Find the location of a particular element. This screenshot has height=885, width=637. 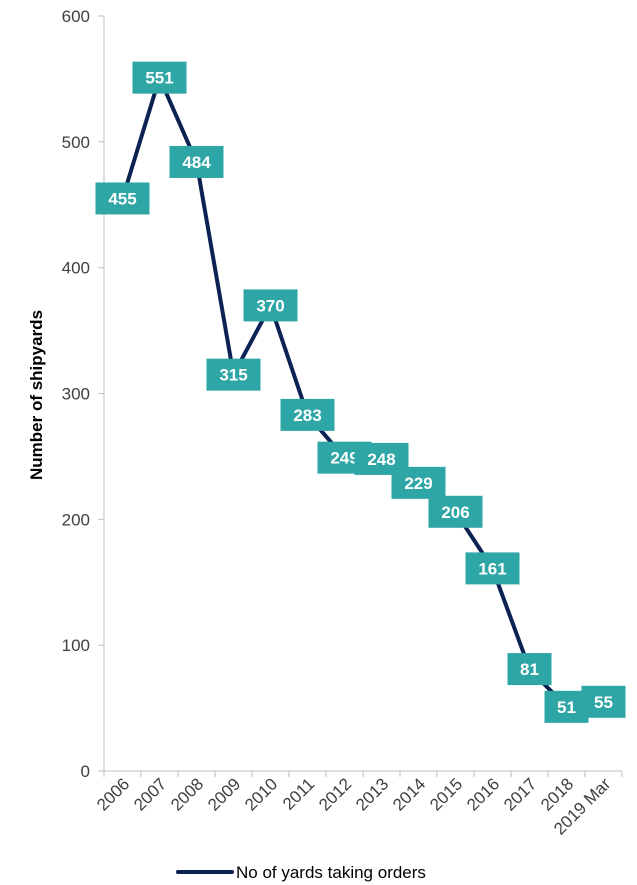

data-label: 81 is located at coordinates (529, 669).